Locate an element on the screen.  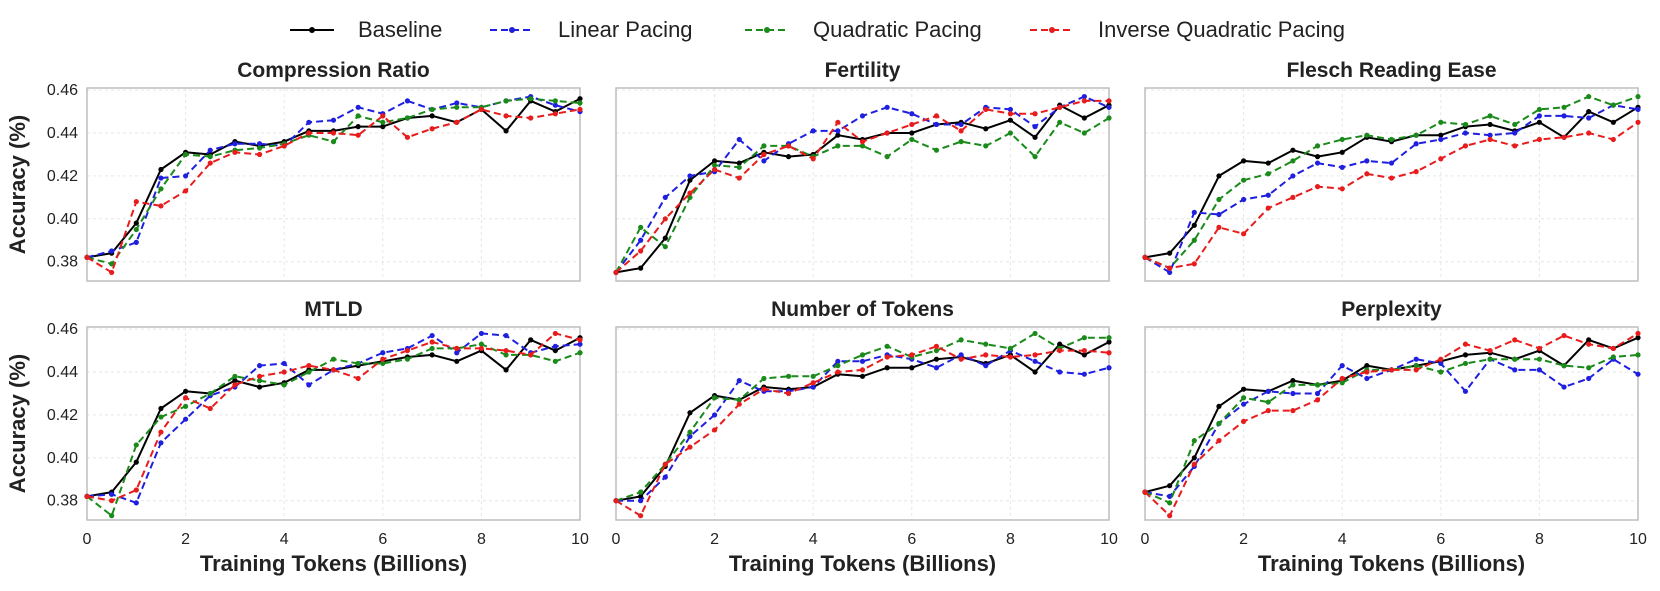
panel-title: Fertility is located at coordinates (863, 70).